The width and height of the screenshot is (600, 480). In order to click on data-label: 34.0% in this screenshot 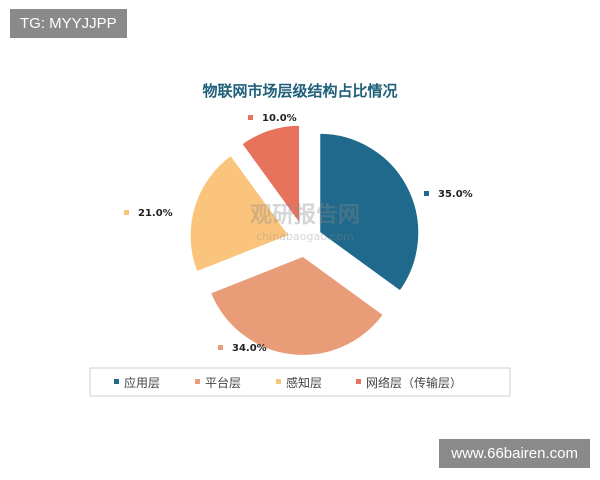, I will do `click(249, 348)`.